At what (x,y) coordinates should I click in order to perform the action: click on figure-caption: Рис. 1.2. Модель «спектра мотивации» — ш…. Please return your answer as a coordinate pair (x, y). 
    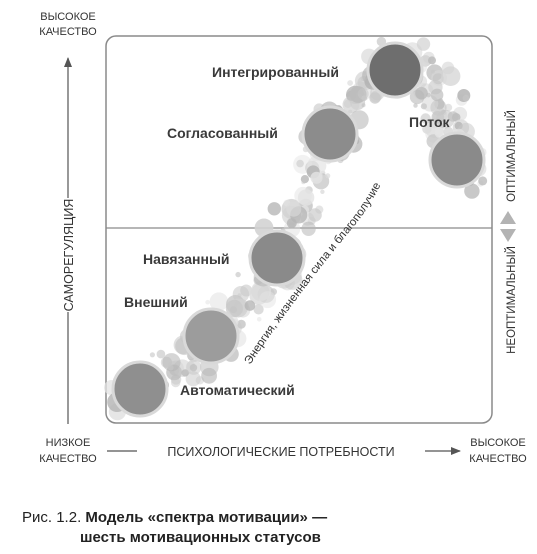
    Looking at the image, I should click on (175, 527).